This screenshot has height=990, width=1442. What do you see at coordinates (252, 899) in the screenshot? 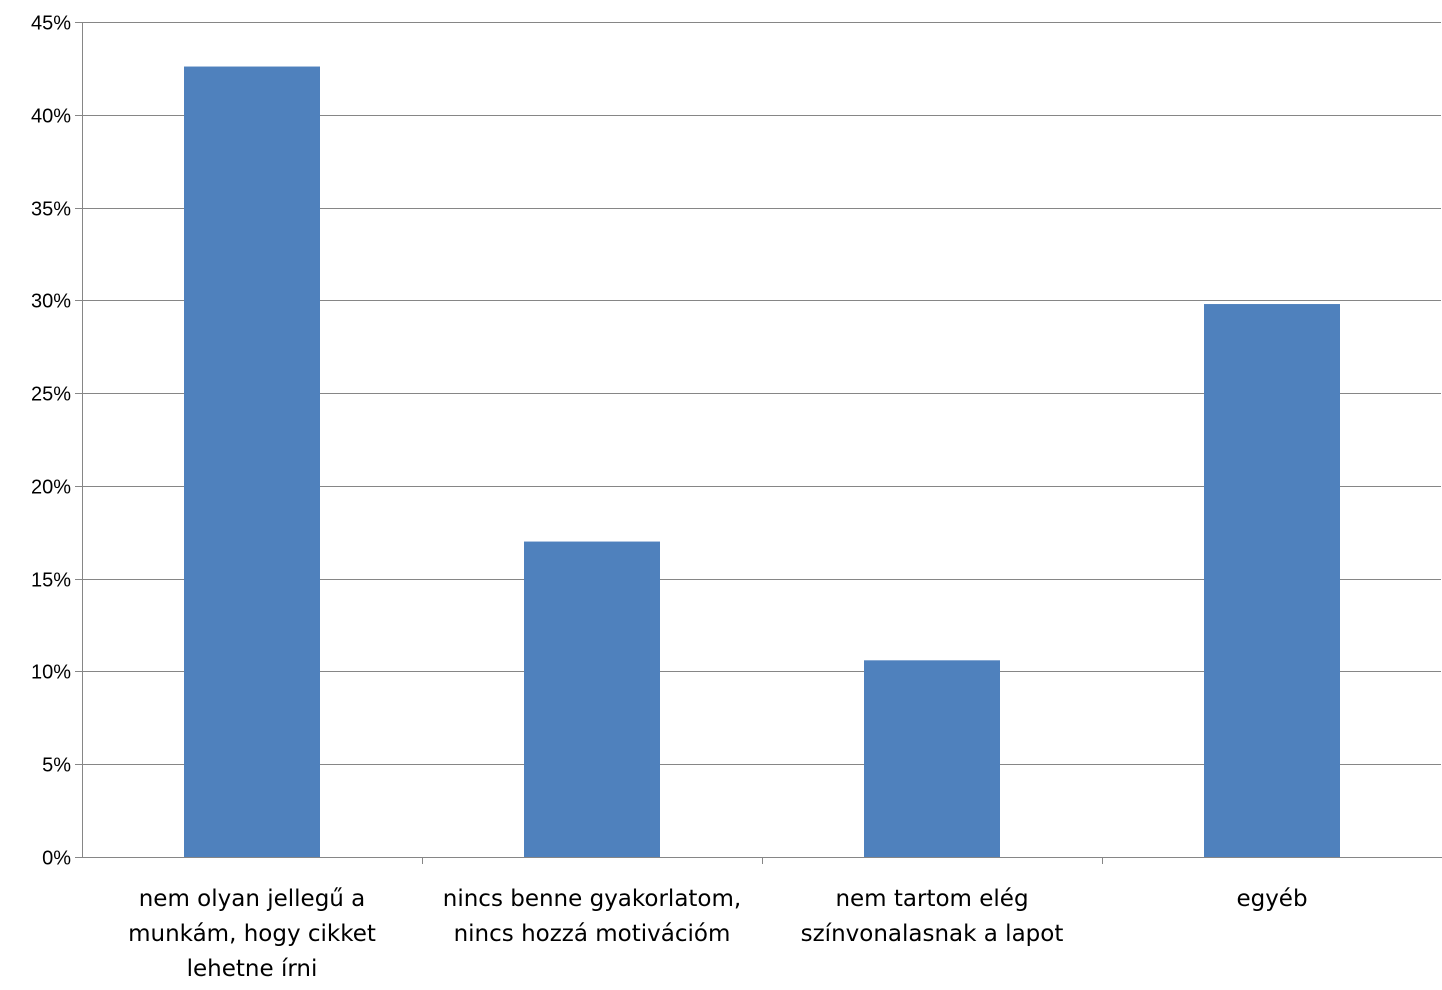
I see `x-category-label-line: nem olyan jellegű a` at bounding box center [252, 899].